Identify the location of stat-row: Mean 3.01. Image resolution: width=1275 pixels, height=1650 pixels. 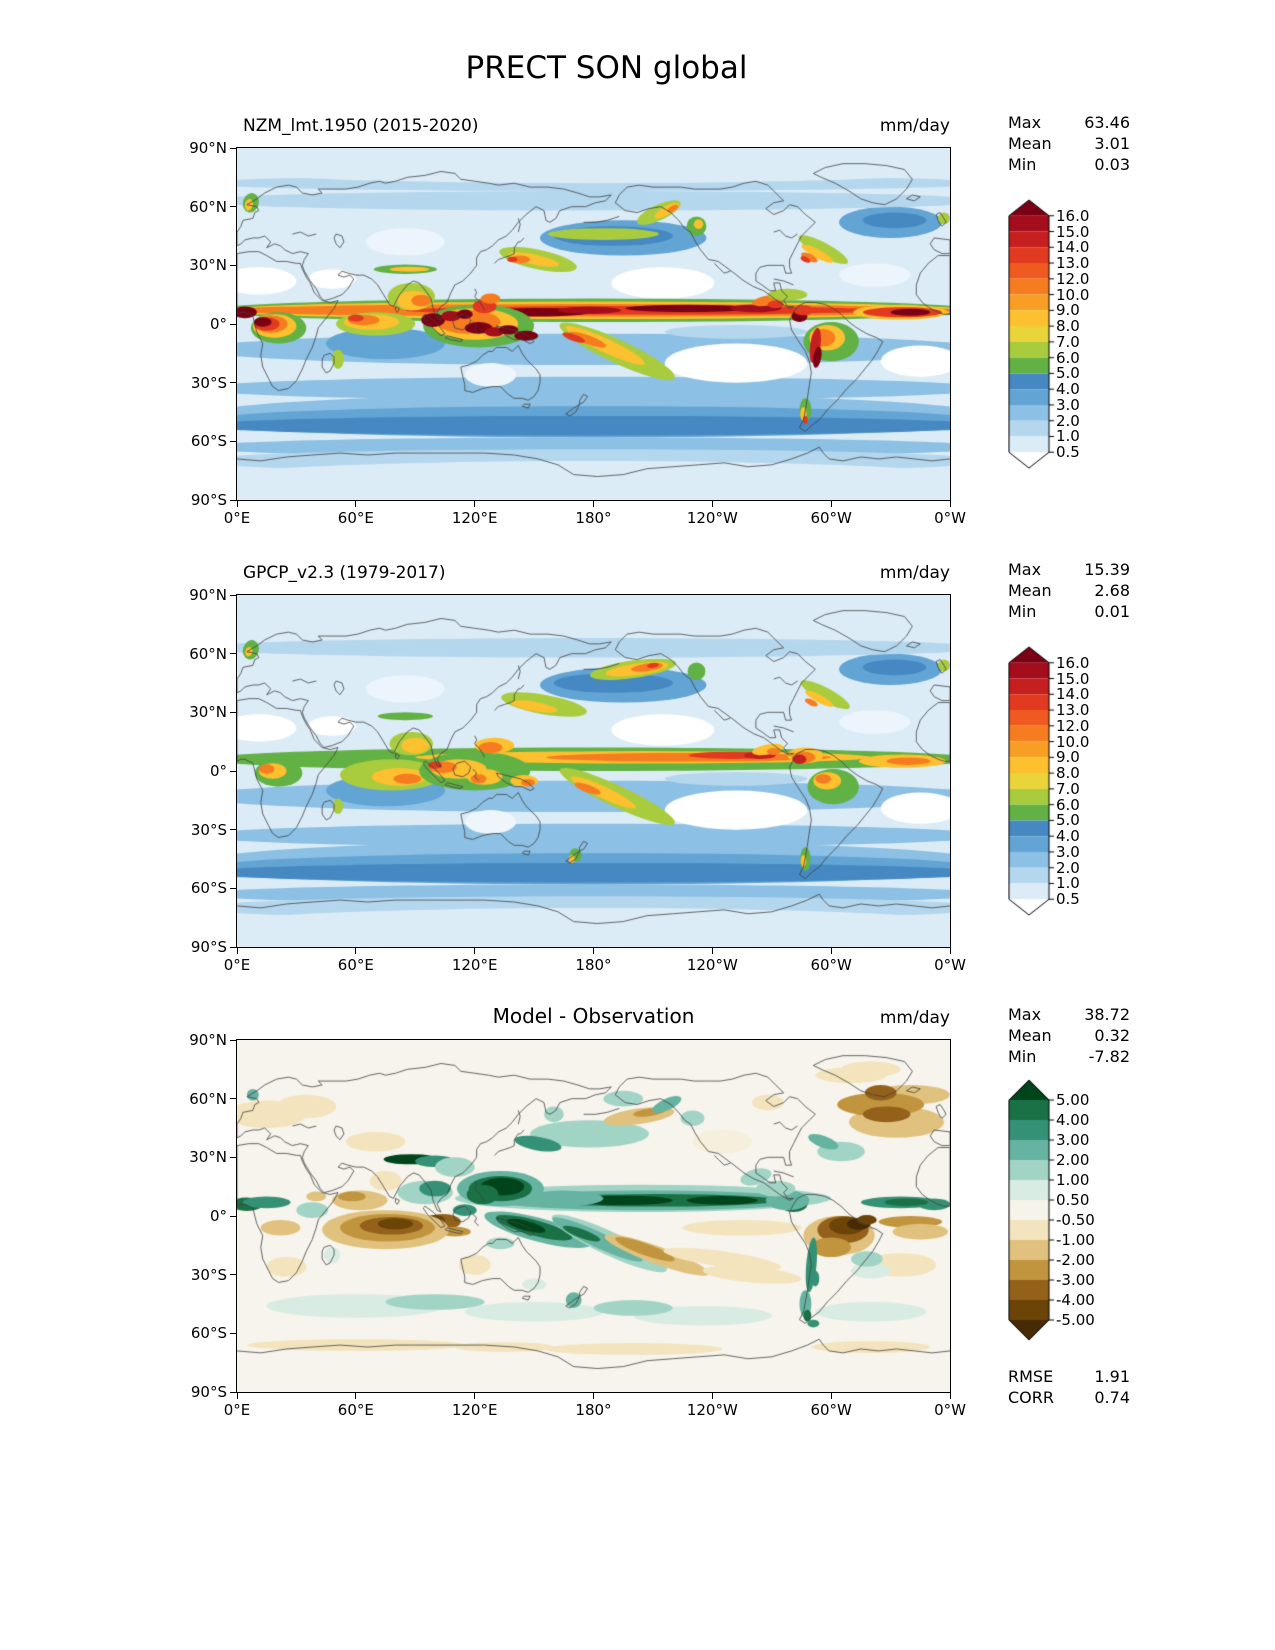
(1069, 143).